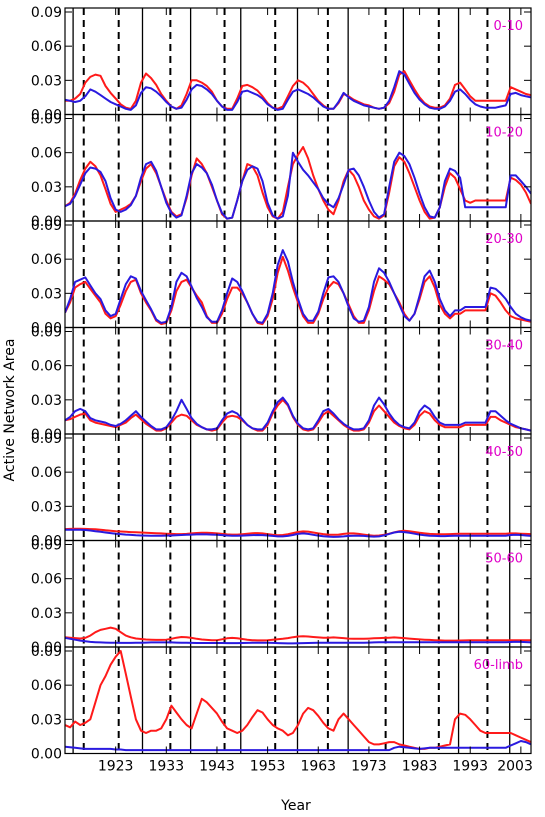 The height and width of the screenshot is (817, 545). Describe the element at coordinates (504, 239) in the screenshot. I see `panel-label: 20-30` at that location.